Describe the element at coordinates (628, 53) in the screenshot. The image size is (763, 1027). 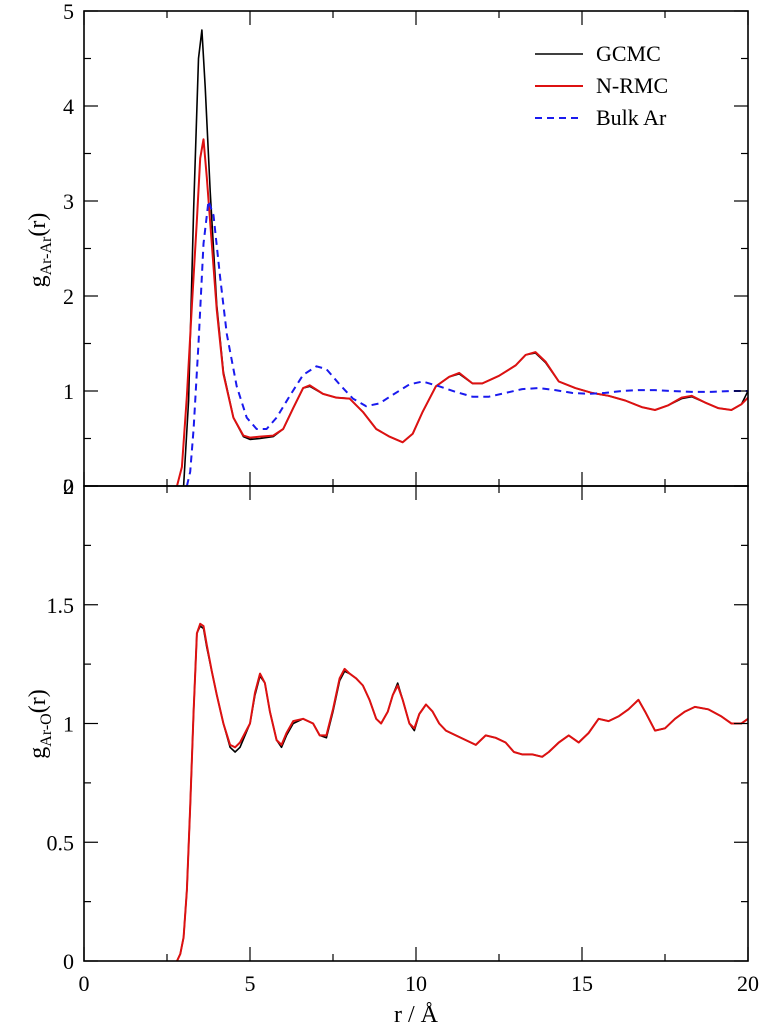
I see `legend-label: GCMC` at that location.